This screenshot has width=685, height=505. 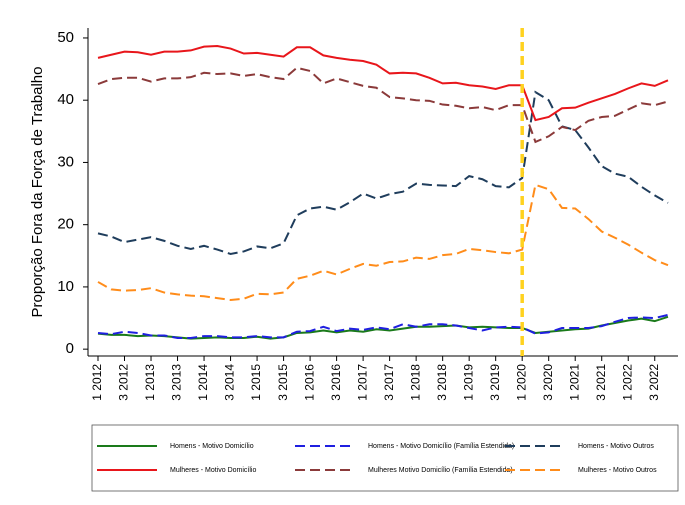 What do you see at coordinates (37, 192) in the screenshot?
I see `y-axis-title: Proporção Fora da Força de Trabalho` at bounding box center [37, 192].